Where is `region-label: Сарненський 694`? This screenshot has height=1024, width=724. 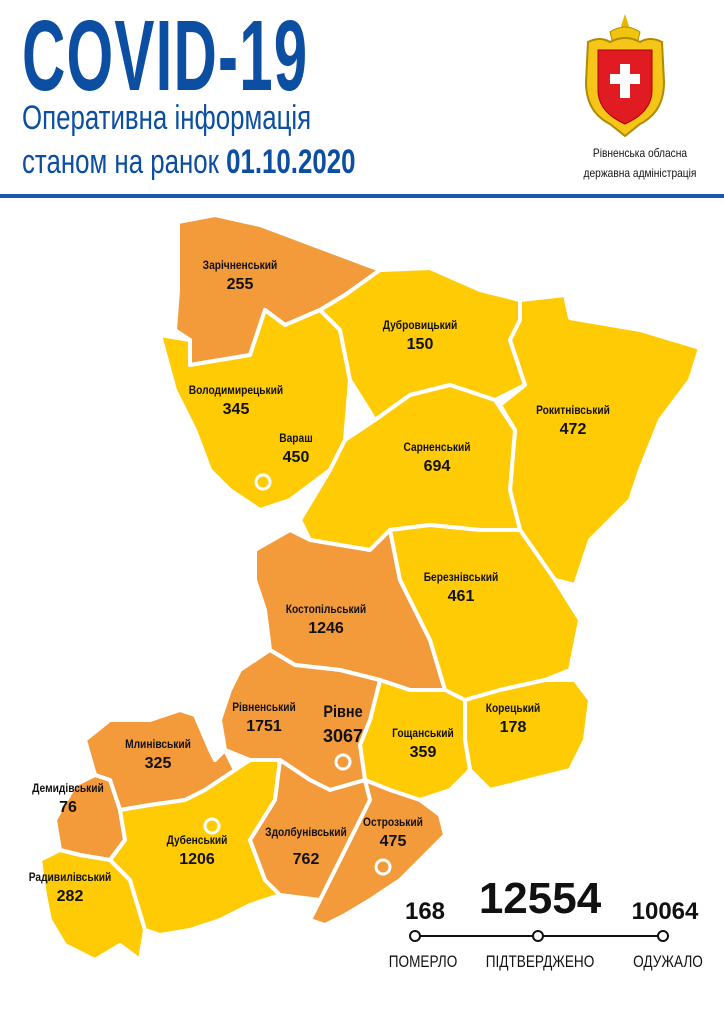
region-label: Сарненський 694 is located at coordinates (437, 457).